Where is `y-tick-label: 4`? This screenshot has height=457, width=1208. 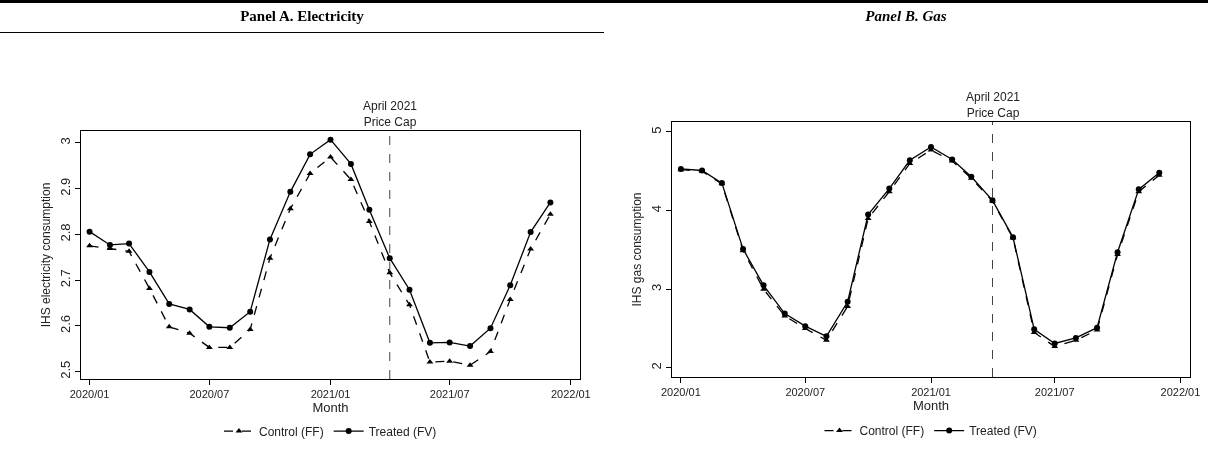 y-tick-label: 4 is located at coordinates (656, 209).